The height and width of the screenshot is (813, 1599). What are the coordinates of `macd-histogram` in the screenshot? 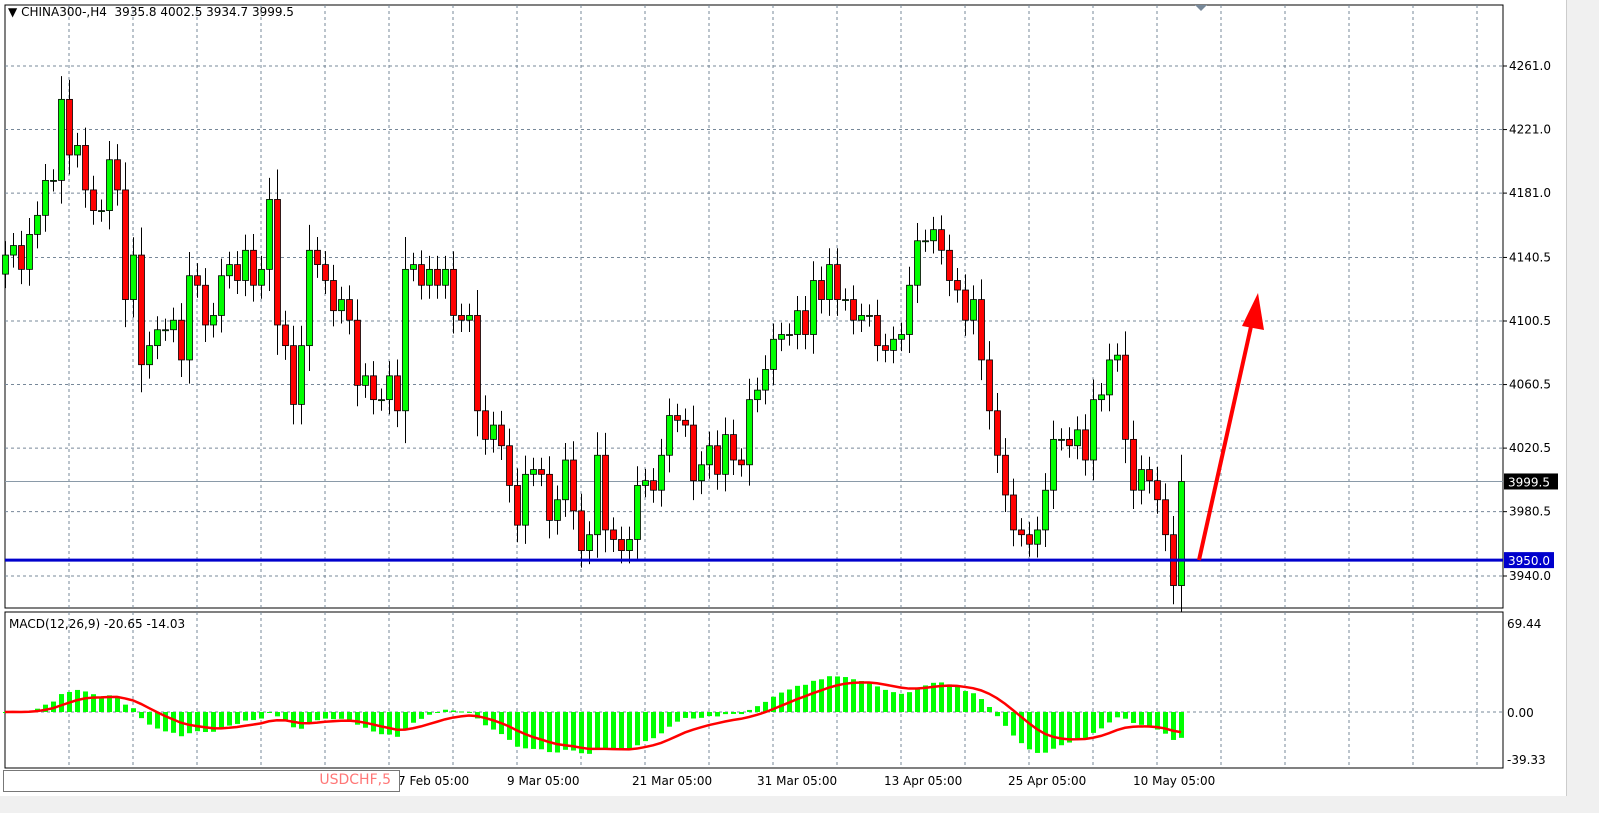 It's located at (593, 715).